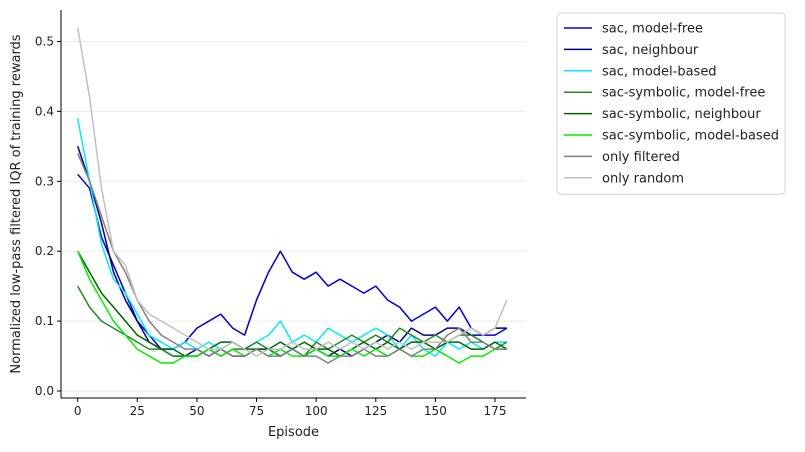 This screenshot has width=805, height=452. Describe the element at coordinates (375, 411) in the screenshot. I see `x-tick-label: 125` at that location.